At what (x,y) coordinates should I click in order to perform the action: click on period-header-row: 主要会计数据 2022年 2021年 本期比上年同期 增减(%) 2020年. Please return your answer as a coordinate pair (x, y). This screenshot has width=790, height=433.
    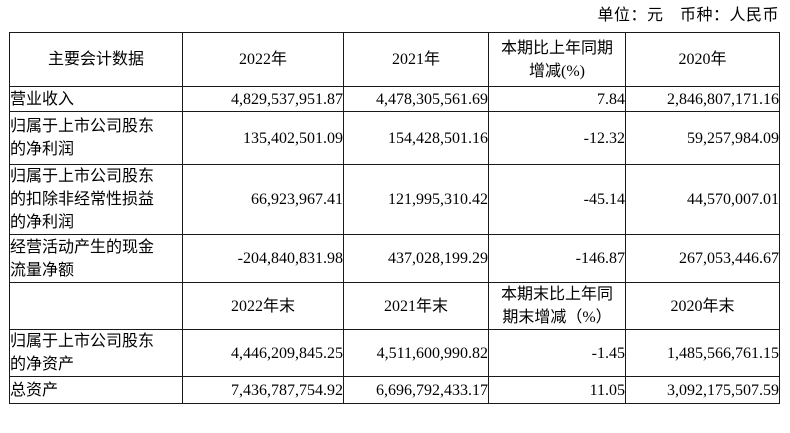
    Looking at the image, I should click on (394, 59).